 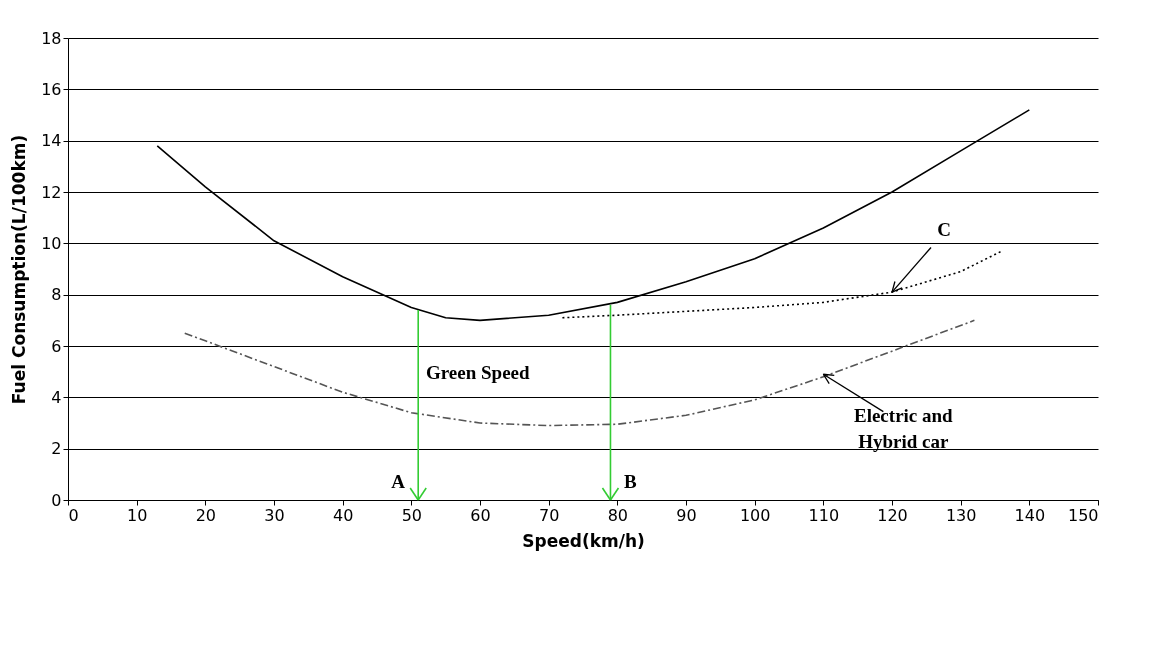 What do you see at coordinates (903, 429) in the screenshot?
I see `annotation: Electric and Hybrid car` at bounding box center [903, 429].